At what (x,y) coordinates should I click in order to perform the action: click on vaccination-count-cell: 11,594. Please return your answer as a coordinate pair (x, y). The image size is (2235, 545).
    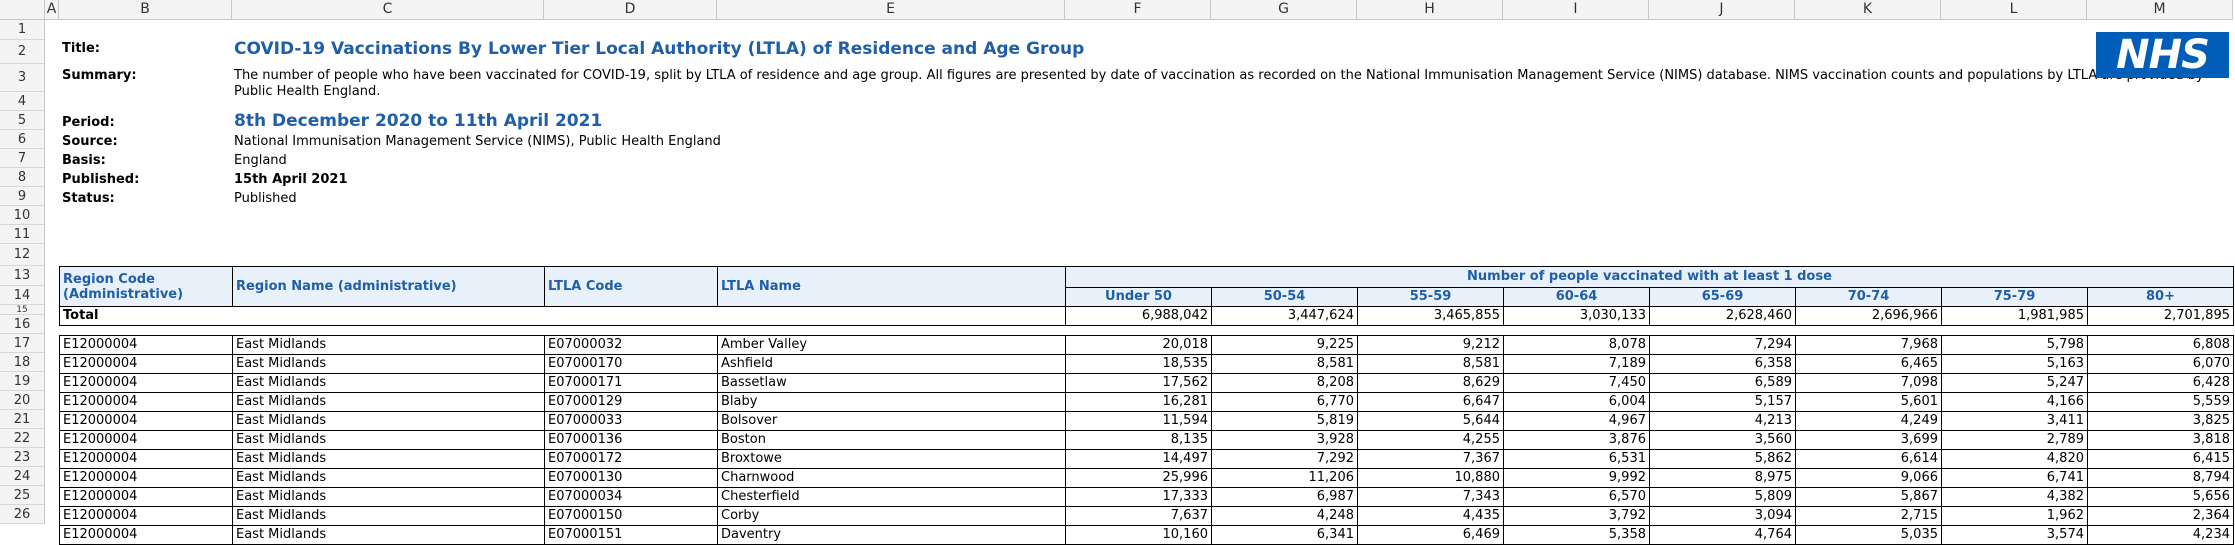
    Looking at the image, I should click on (1138, 421).